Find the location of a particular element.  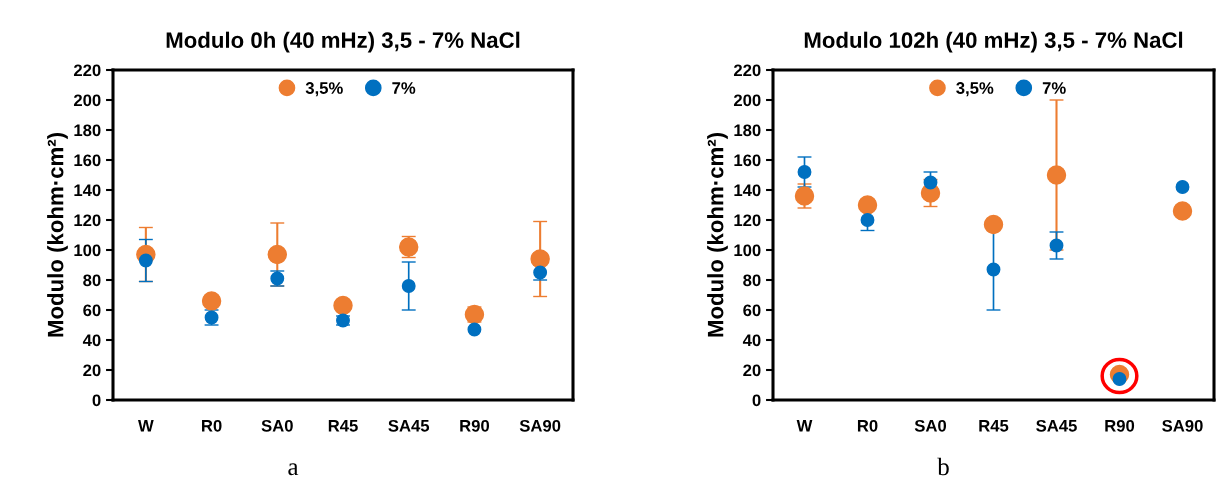

chart-title: Modulo 102h (40 mHz) 3,5 - 7% NaCl is located at coordinates (993, 42).